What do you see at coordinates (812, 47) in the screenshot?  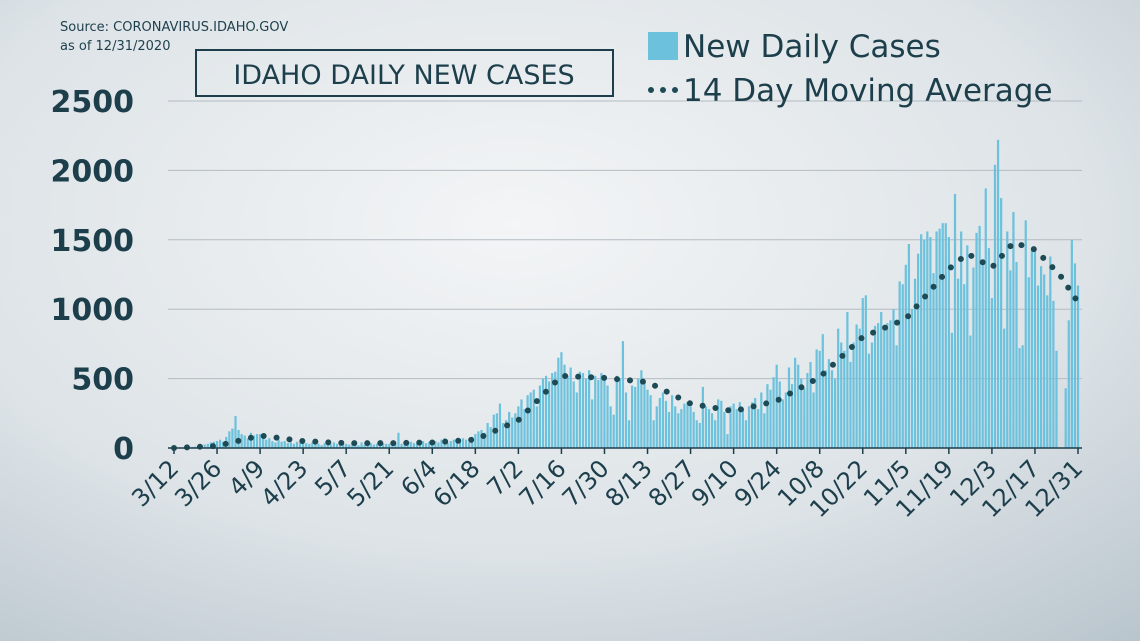 I see `legend-label: New Daily Cases` at bounding box center [812, 47].